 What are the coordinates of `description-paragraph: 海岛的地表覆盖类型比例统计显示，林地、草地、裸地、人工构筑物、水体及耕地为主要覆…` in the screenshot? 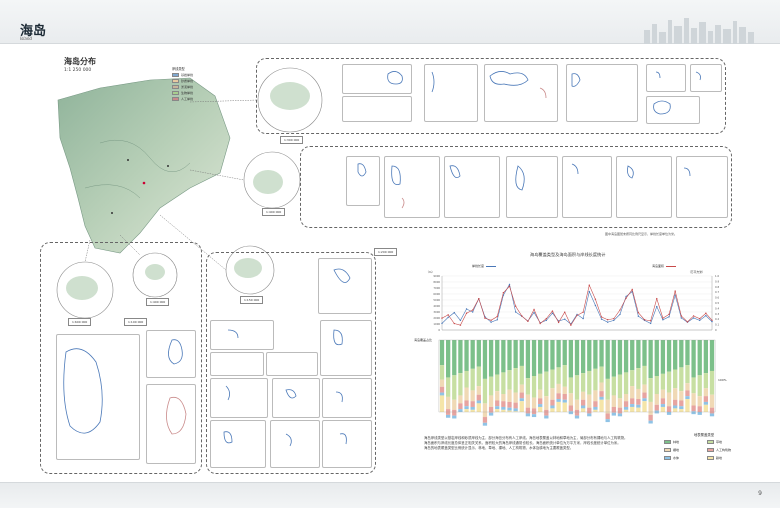 It's located at (499, 448).